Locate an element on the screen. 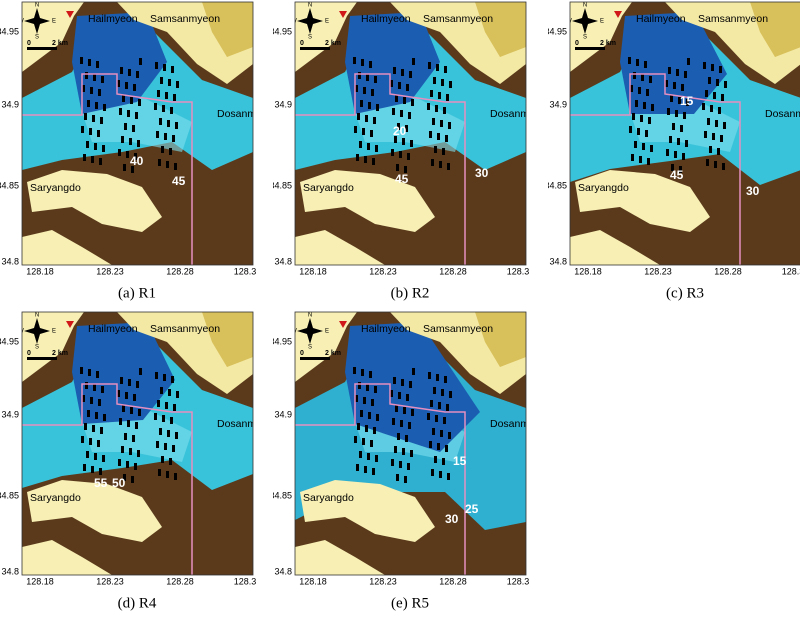 This screenshot has width=800, height=620. scale-bar is located at coordinates (590, 48).